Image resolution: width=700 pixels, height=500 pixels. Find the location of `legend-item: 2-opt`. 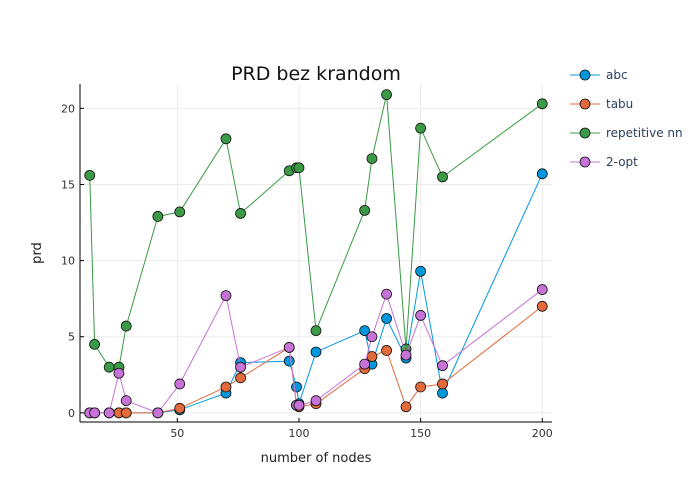

legend-item: 2-opt is located at coordinates (604, 162).